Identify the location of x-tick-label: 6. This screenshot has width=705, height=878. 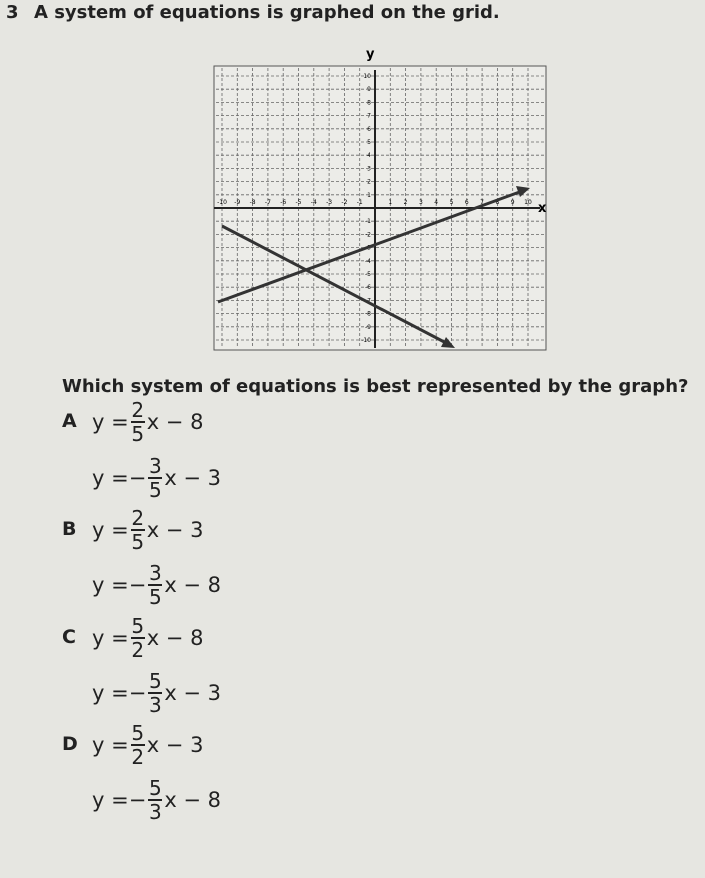
(467, 202).